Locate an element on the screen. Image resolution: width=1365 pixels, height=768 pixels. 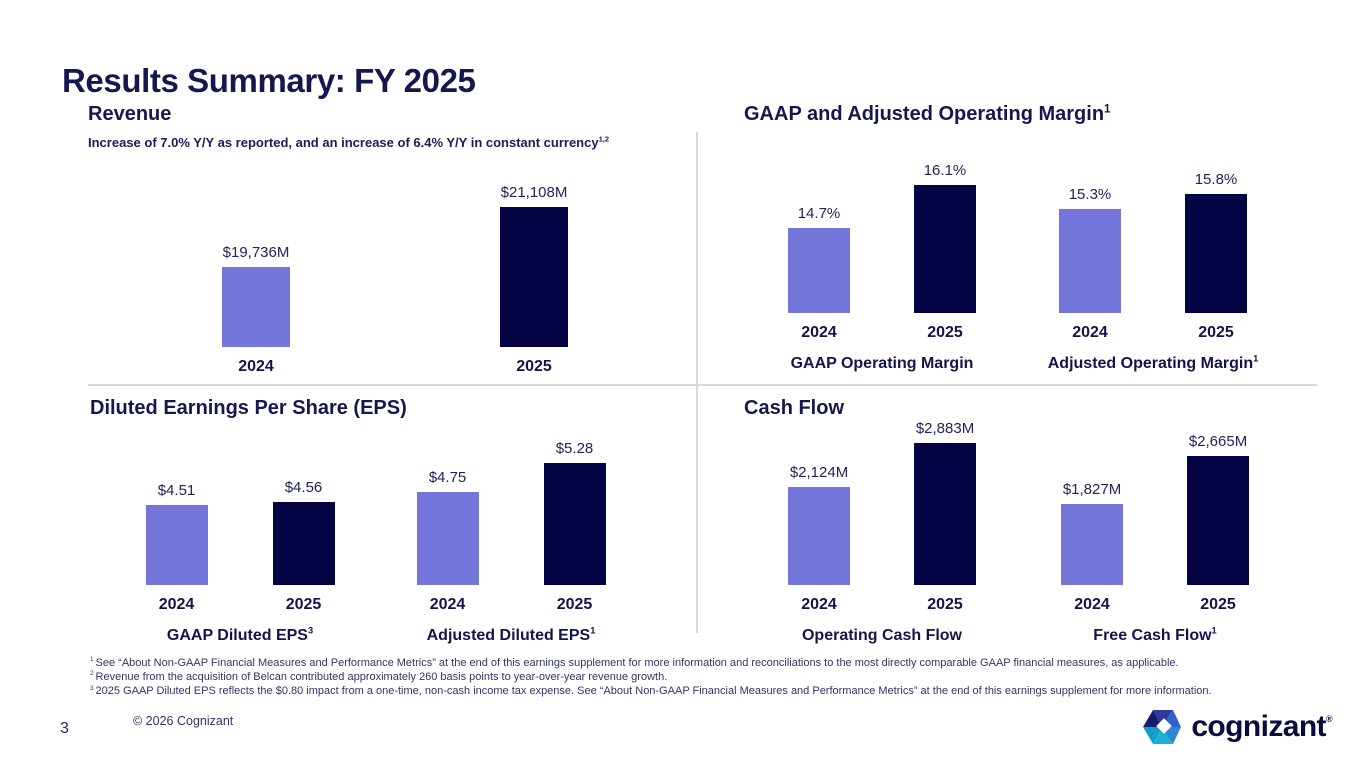
bar-unit: $5.28 2025 is located at coordinates (574, 527).